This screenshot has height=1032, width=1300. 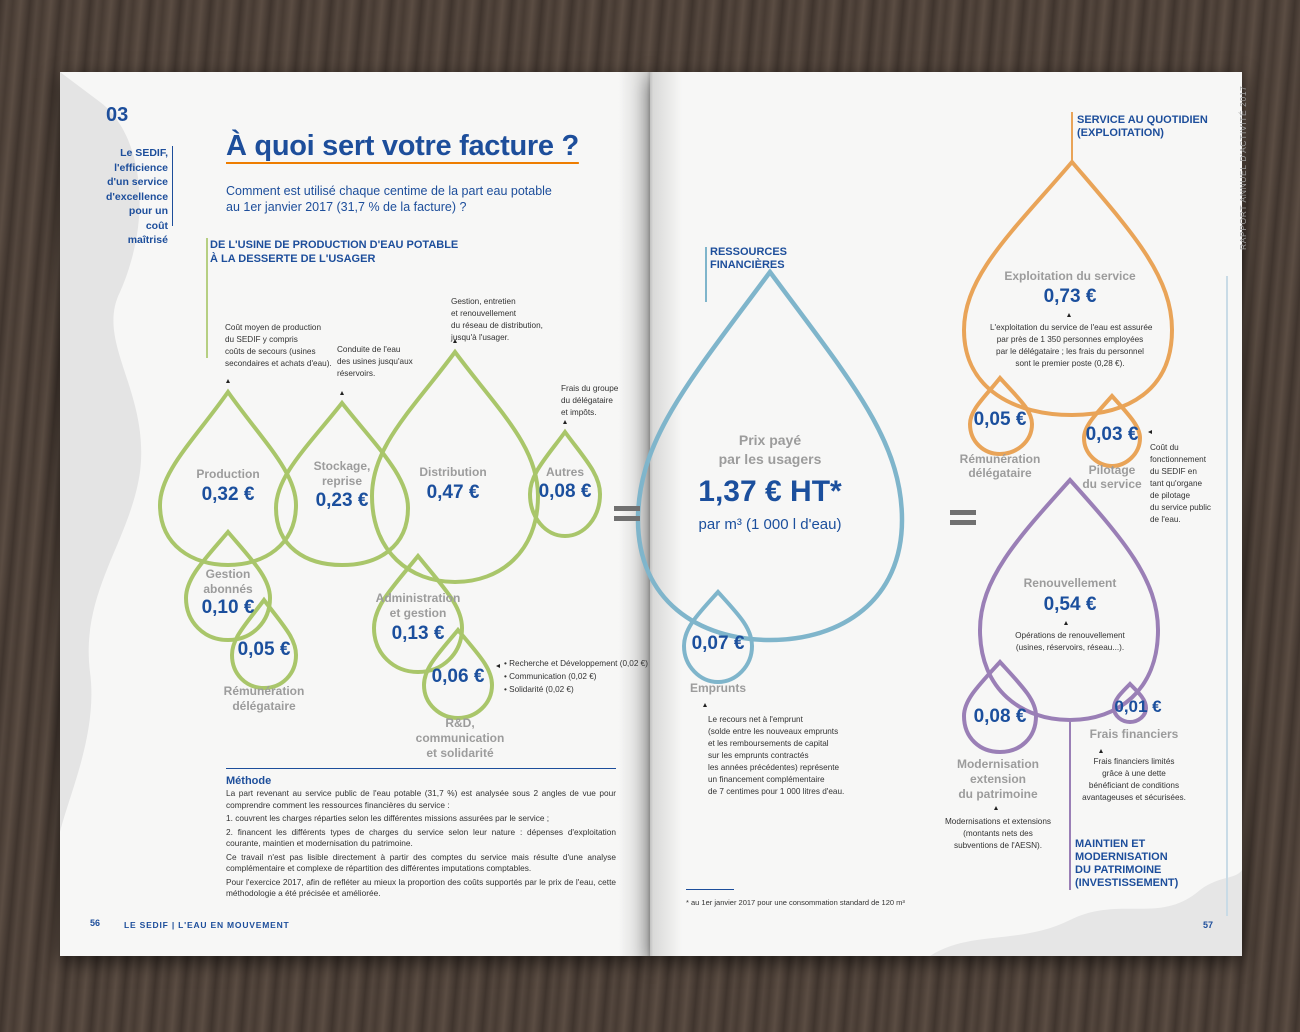 What do you see at coordinates (998, 794) in the screenshot?
I see `label-modernisation-3: du patrimoine` at bounding box center [998, 794].